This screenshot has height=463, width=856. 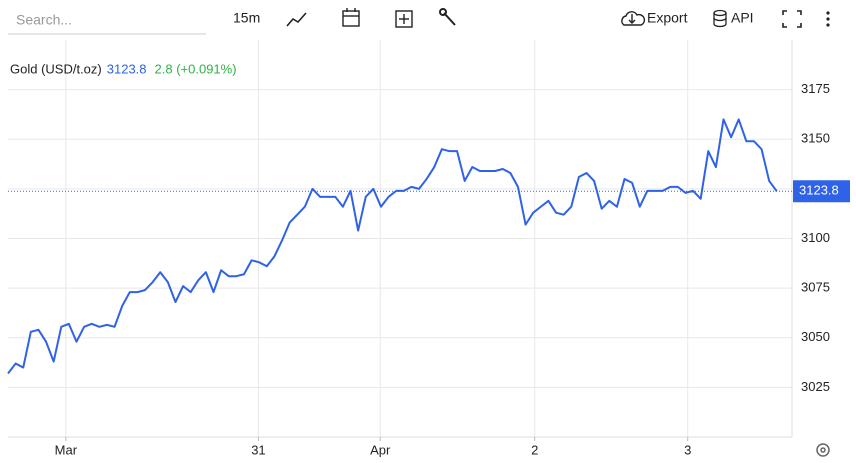 I want to click on legend-title: Gold (USD/t.oz), so click(x=56, y=68).